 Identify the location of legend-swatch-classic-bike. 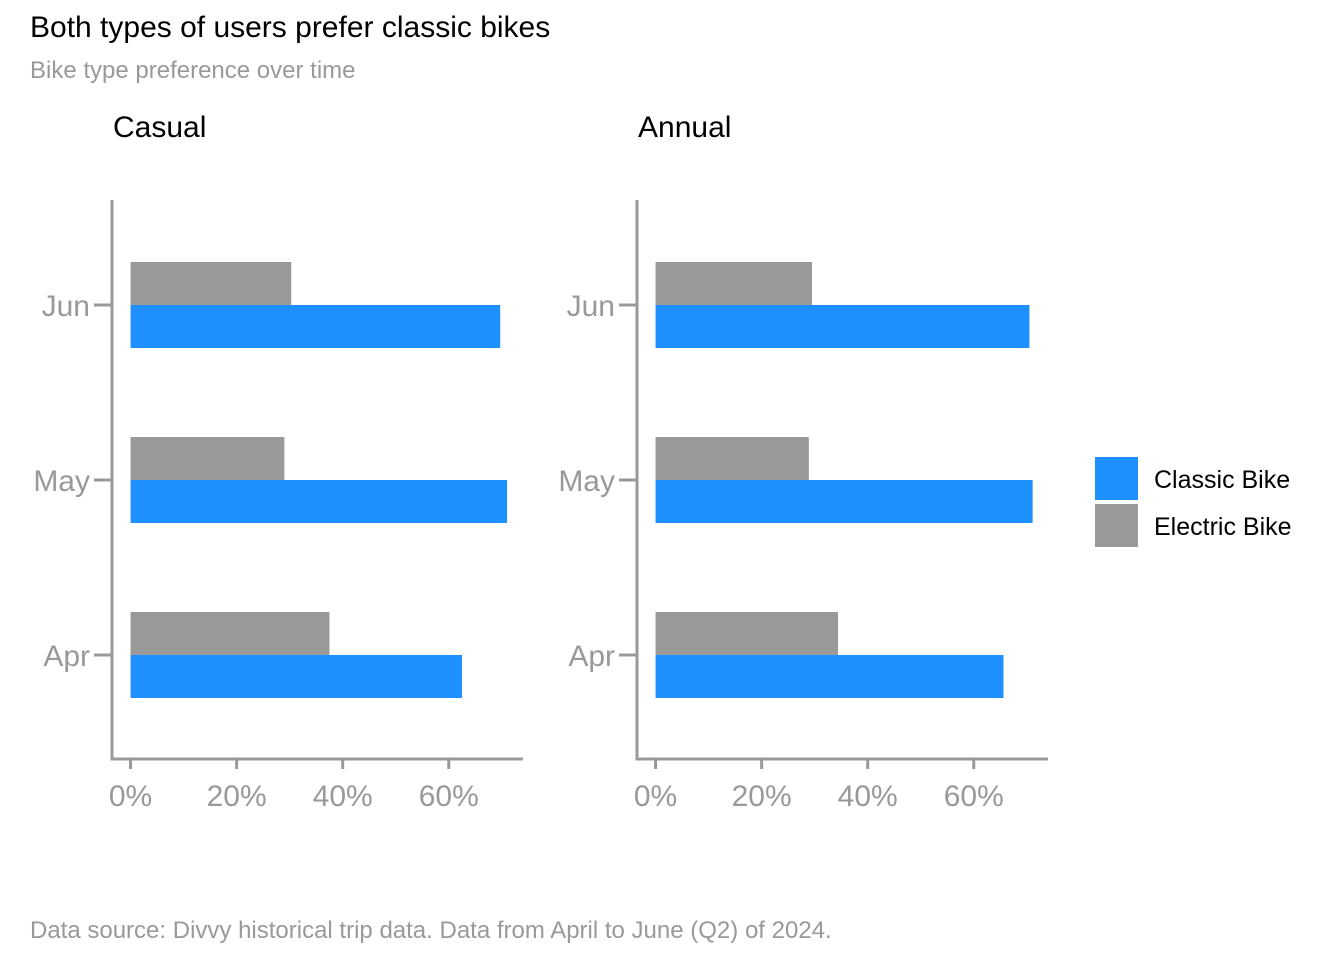
(1116, 478).